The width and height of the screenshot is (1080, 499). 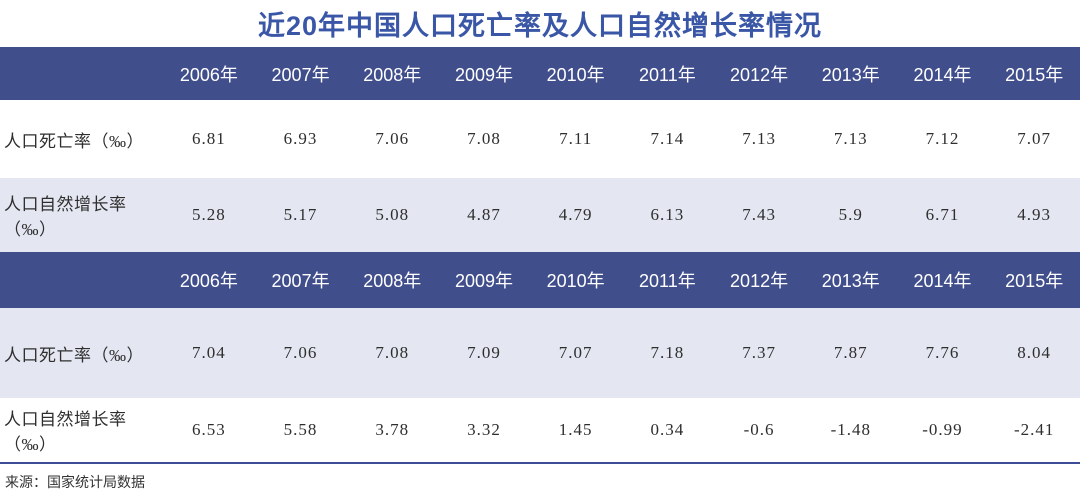 I want to click on value-cell: 5.58, so click(x=300, y=429).